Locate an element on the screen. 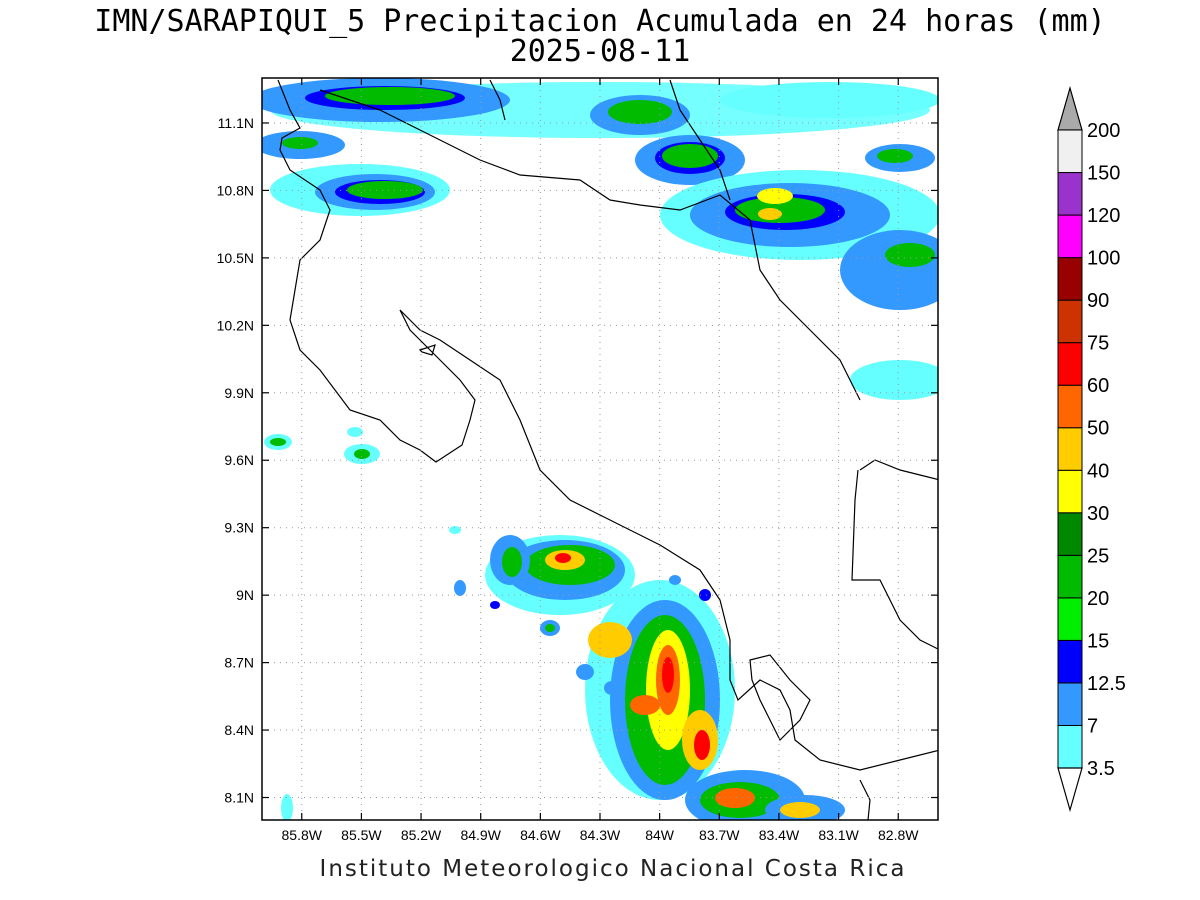  colorbar-label: 200 is located at coordinates (1103, 131).